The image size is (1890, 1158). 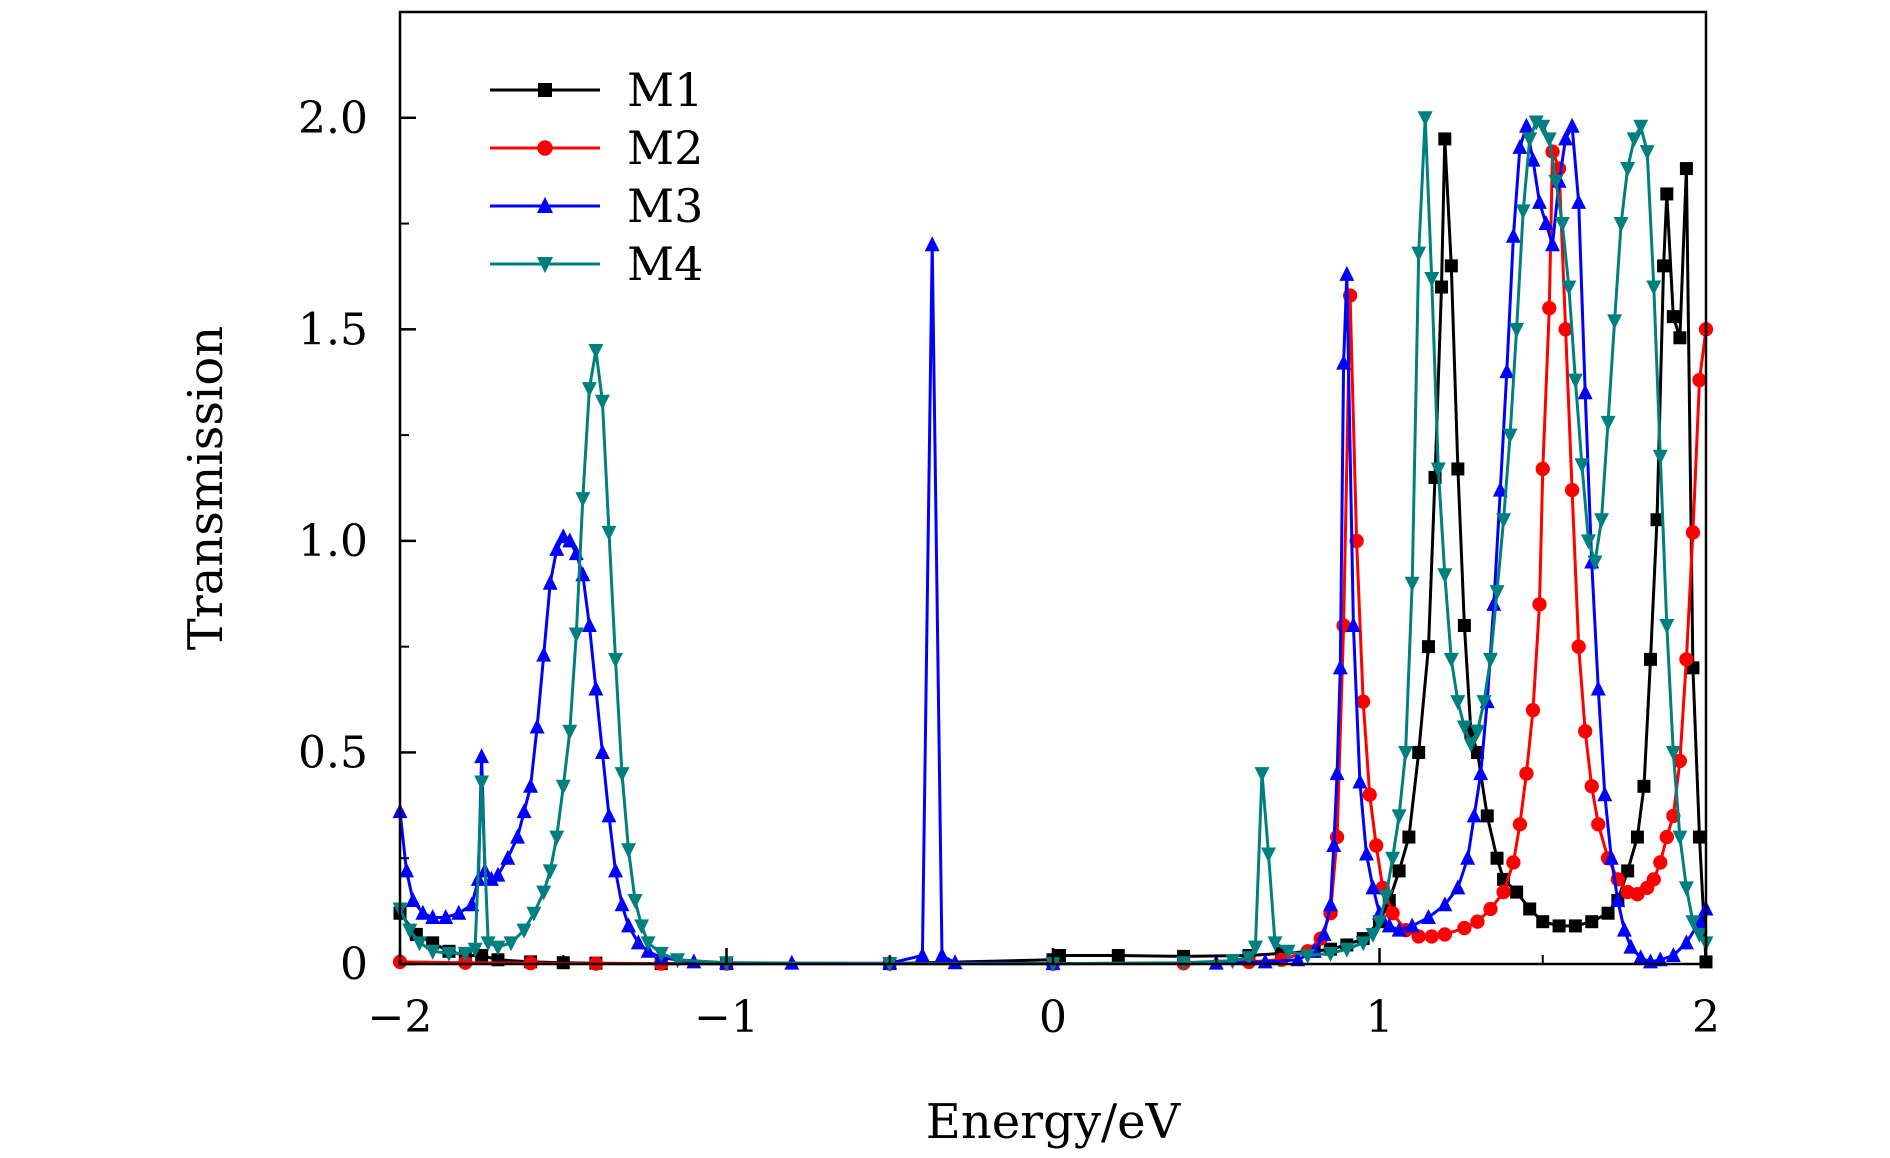 What do you see at coordinates (545, 90) in the screenshot?
I see `legend-marker` at bounding box center [545, 90].